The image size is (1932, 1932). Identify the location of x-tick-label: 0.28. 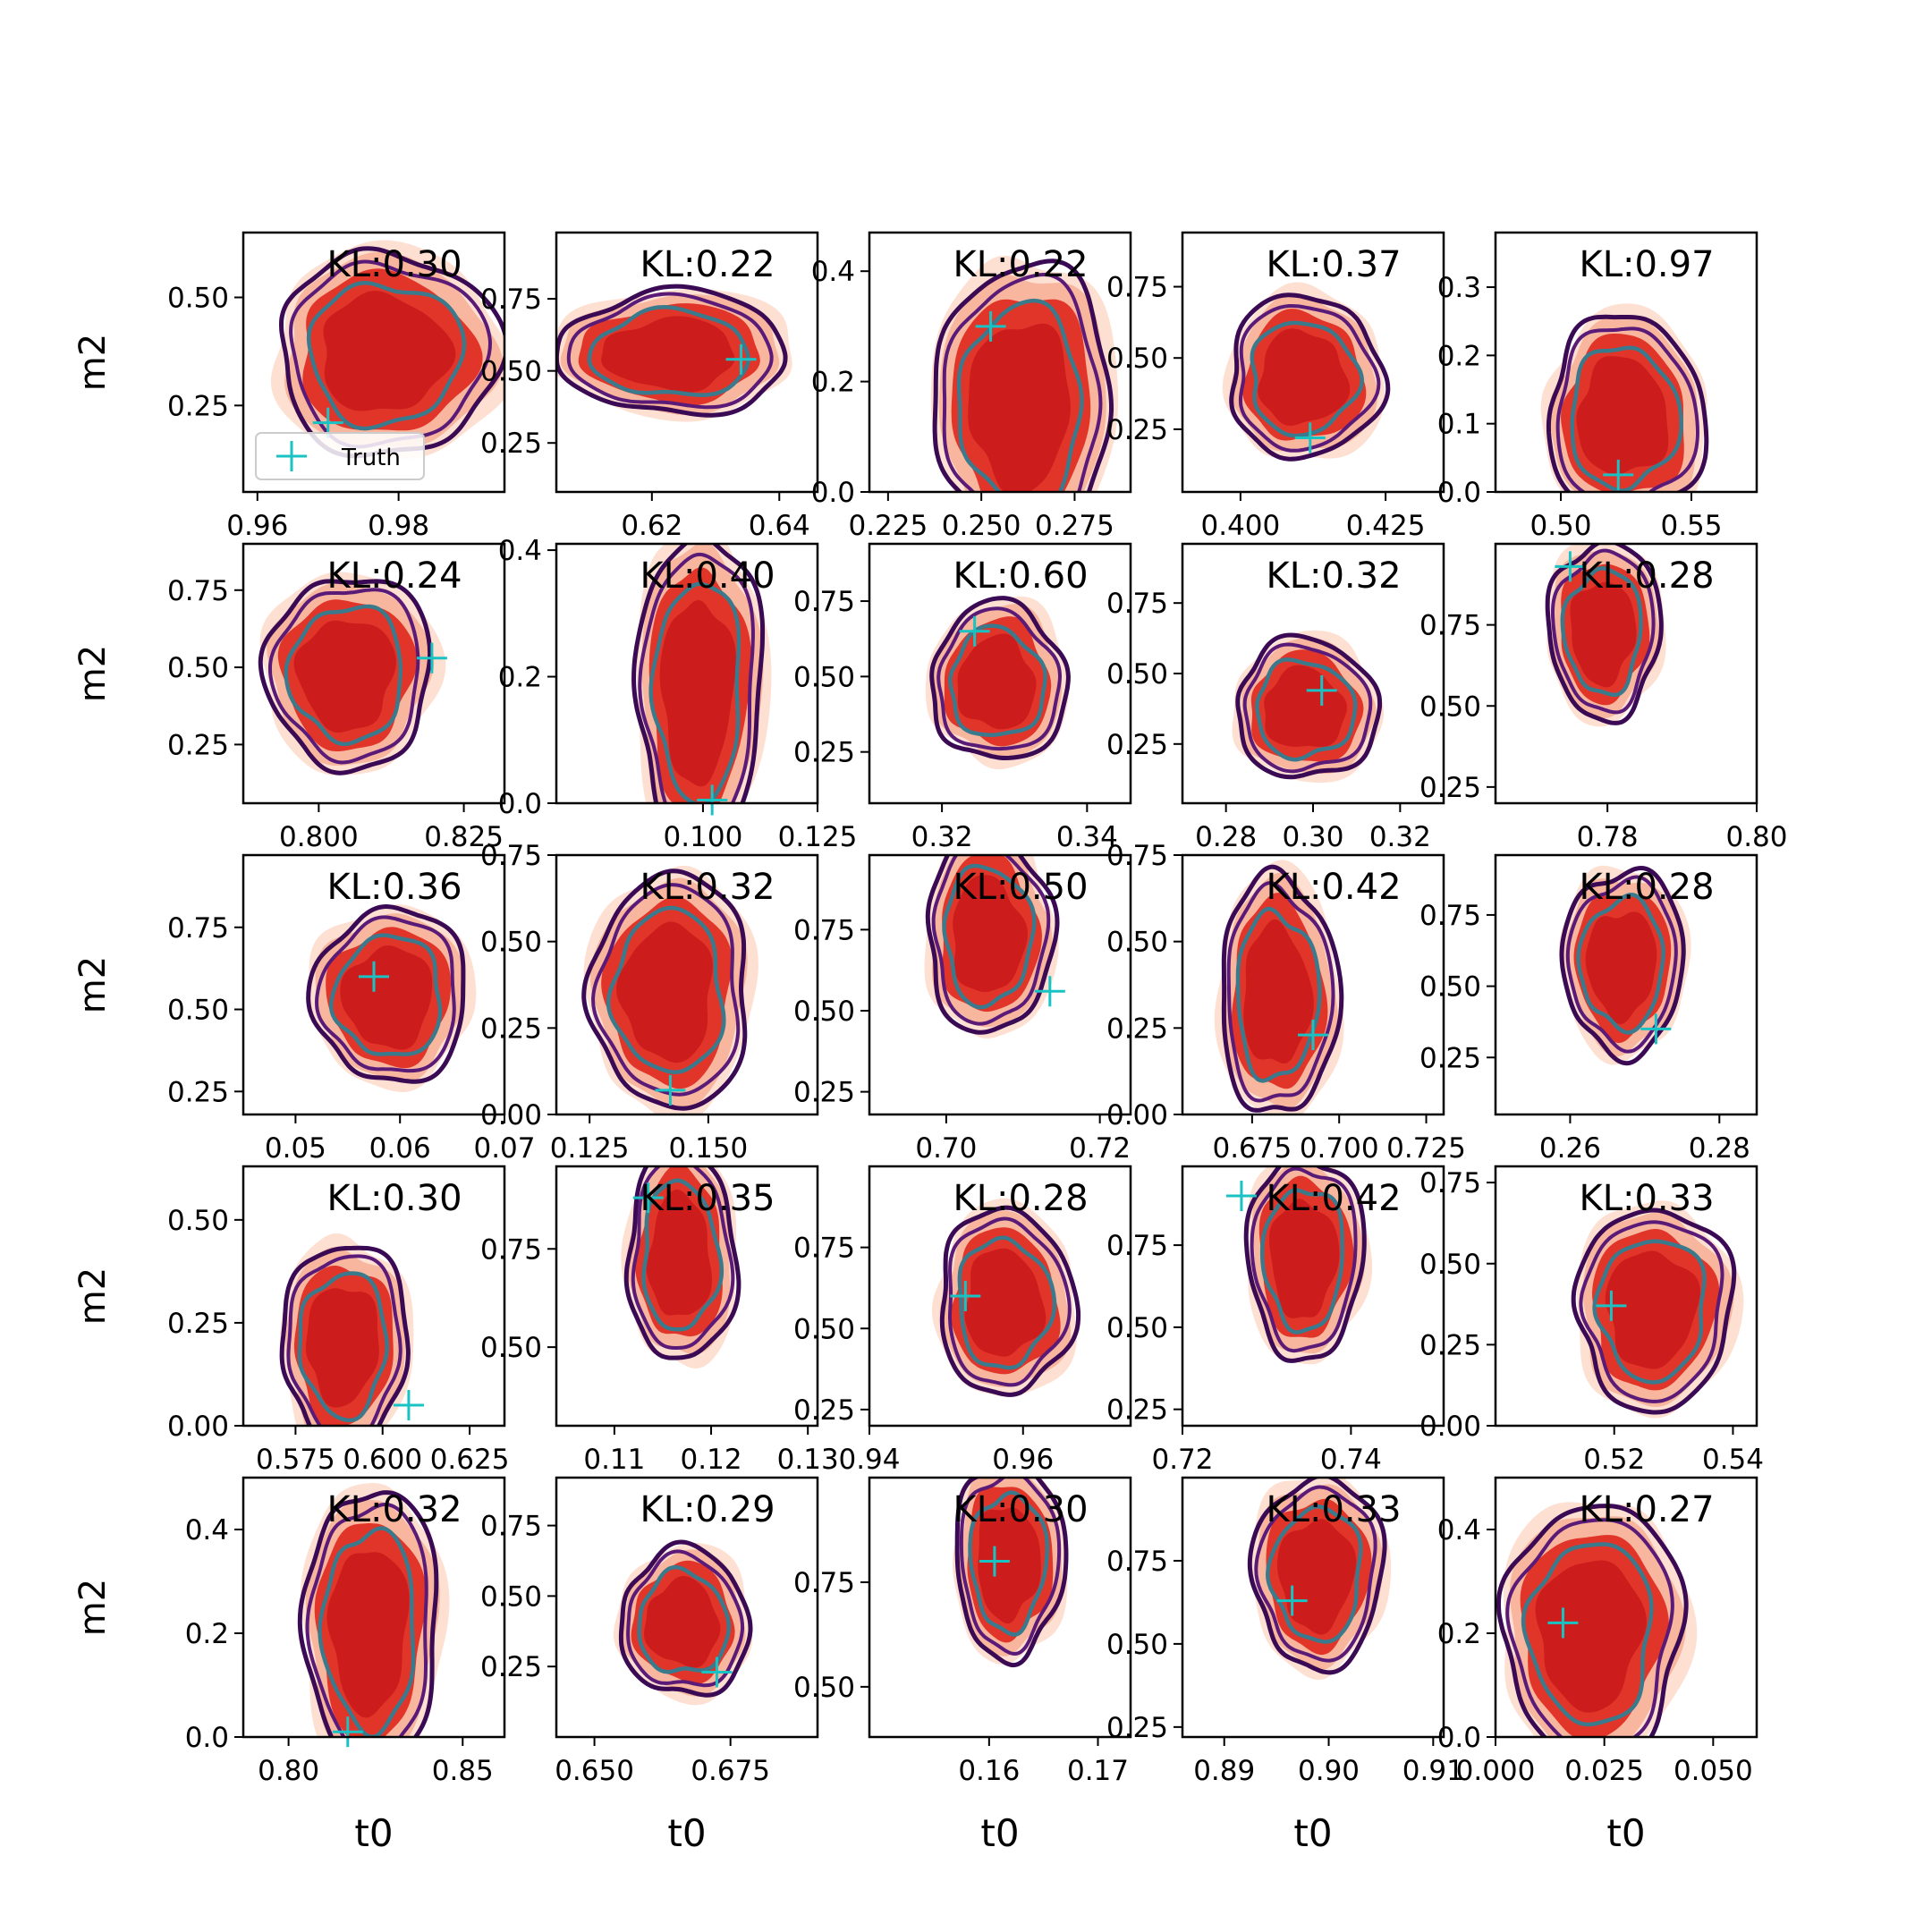
(1719, 1148).